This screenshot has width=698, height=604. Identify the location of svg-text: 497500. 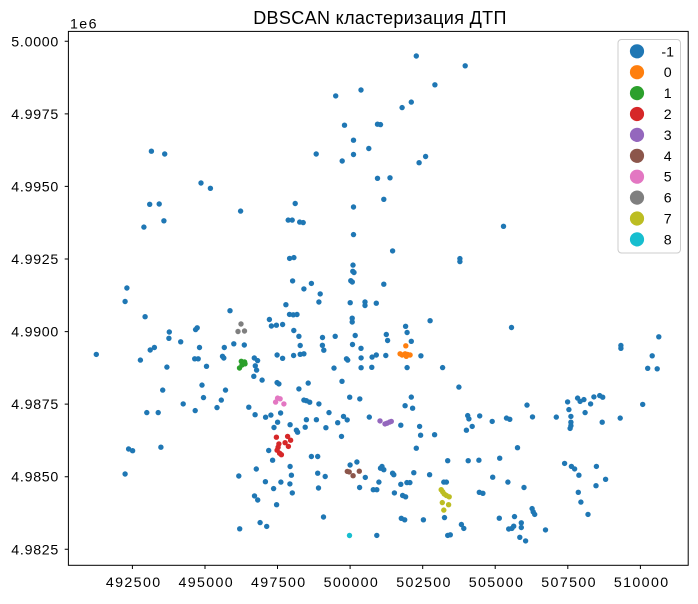
(278, 583).